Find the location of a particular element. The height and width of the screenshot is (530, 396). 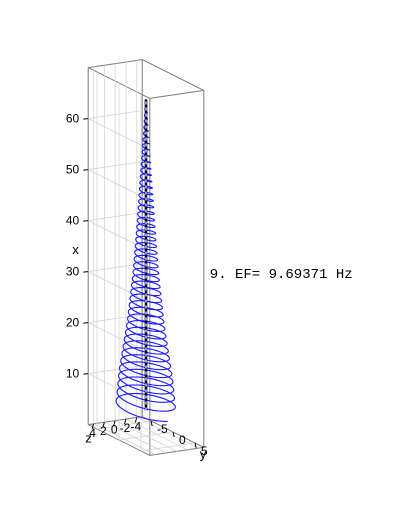

x-tick-label: 40 is located at coordinates (73, 221).